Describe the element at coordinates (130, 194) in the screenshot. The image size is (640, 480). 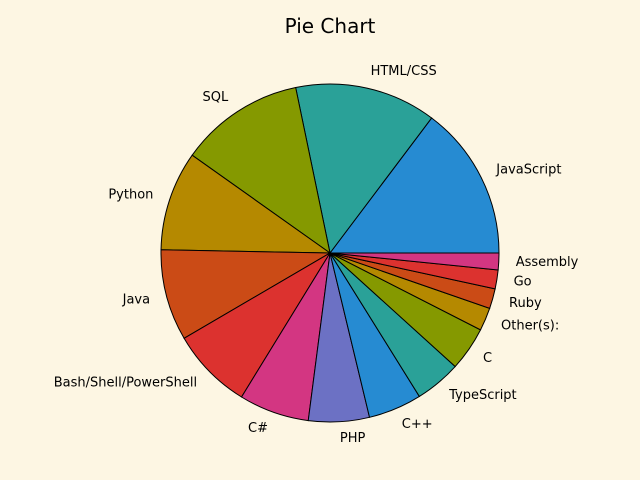
I see `slice-label-python: Python` at that location.